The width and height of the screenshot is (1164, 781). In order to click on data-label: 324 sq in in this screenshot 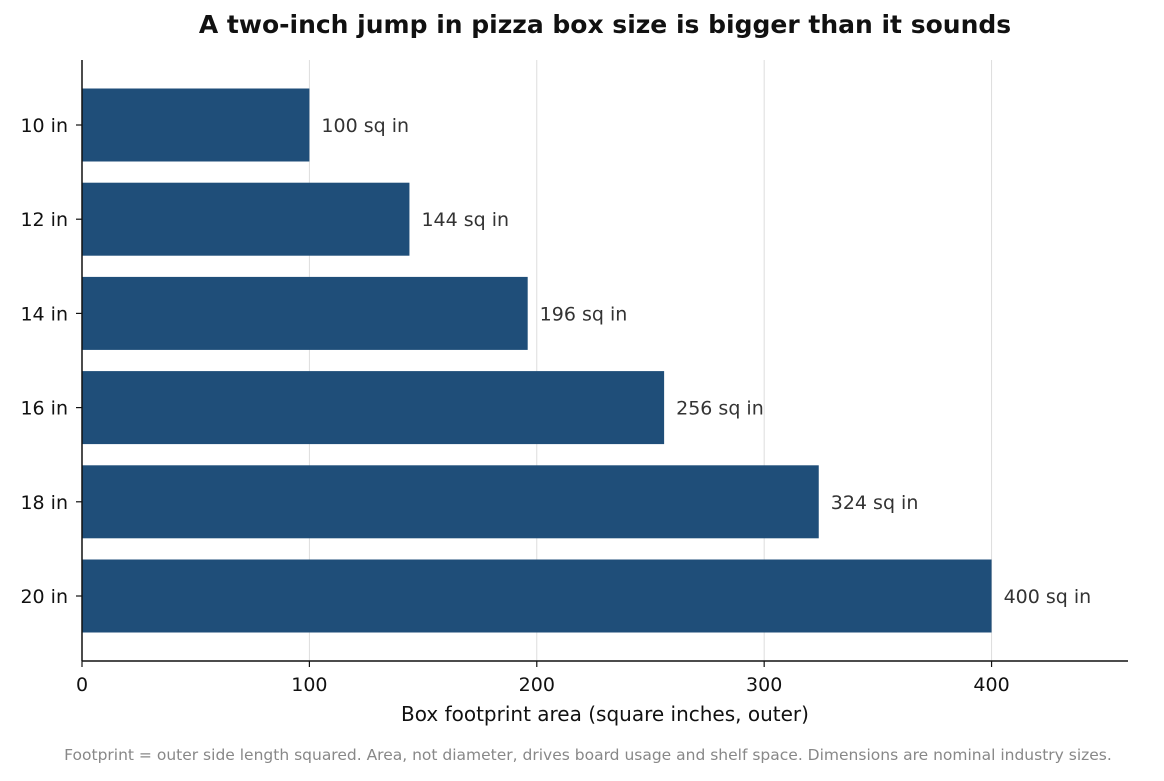, I will do `click(875, 503)`.